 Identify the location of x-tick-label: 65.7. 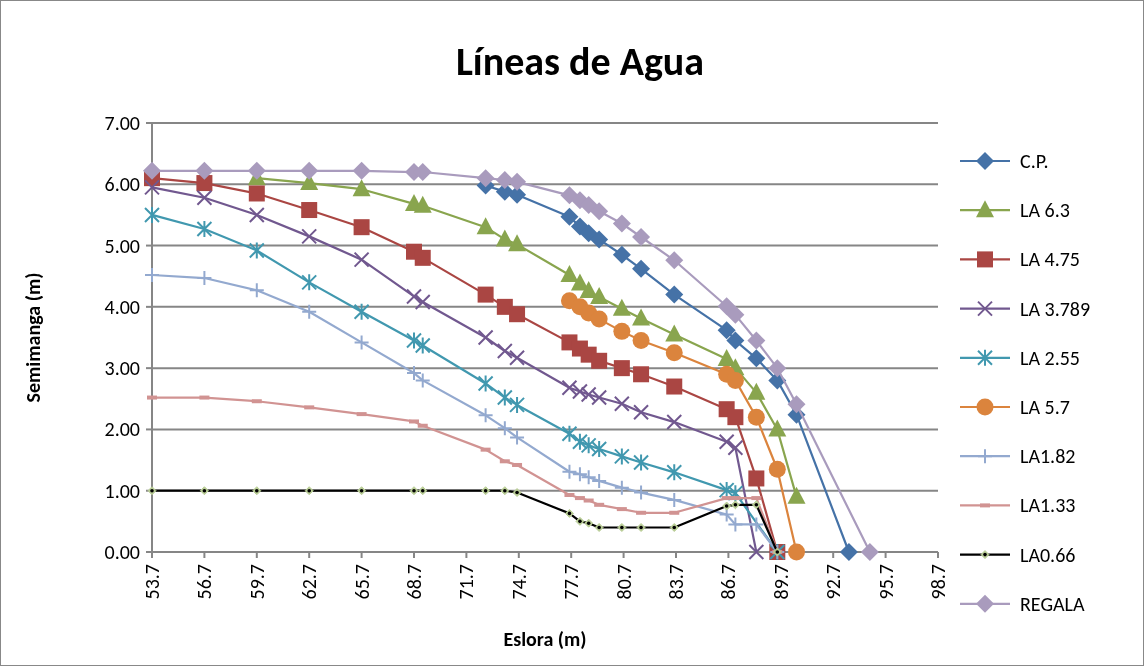
(361, 582).